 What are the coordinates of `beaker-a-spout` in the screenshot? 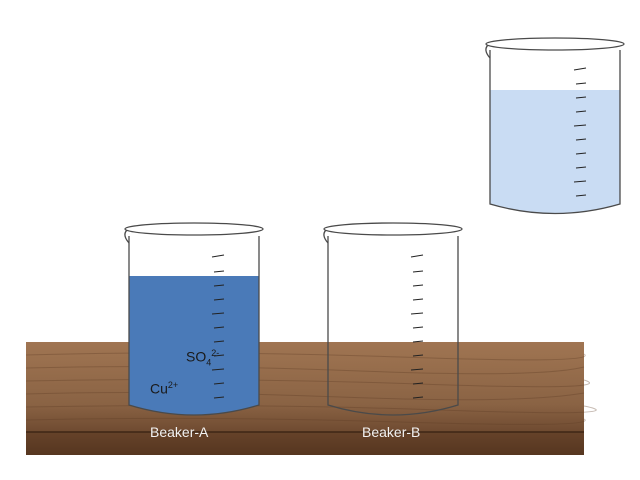 It's located at (127, 236).